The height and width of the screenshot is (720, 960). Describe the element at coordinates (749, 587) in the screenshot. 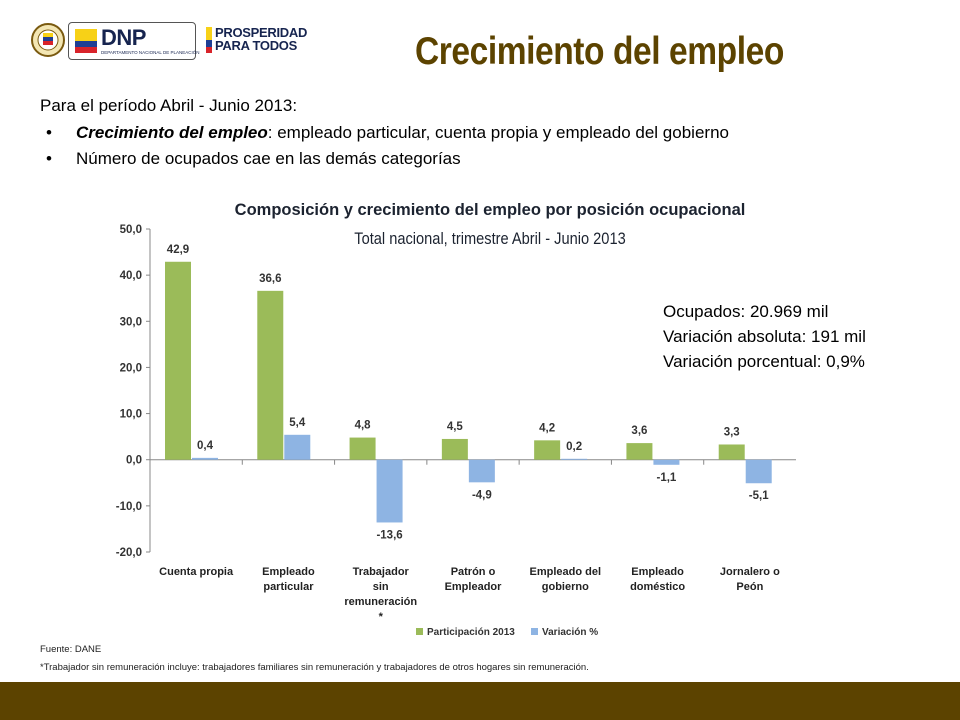

I see `x-tick-label: Peón` at that location.